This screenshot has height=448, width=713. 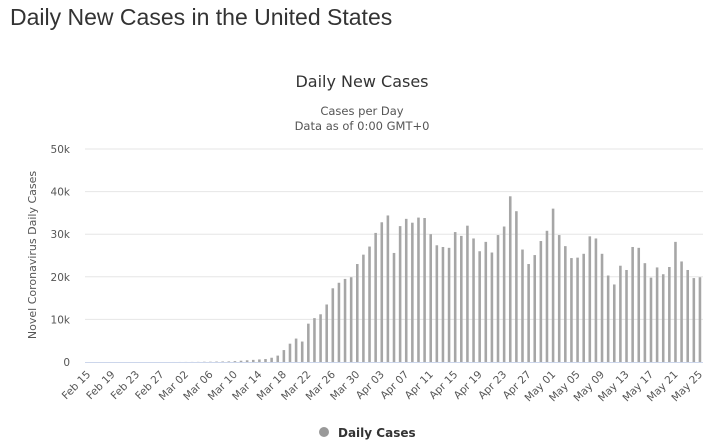 I want to click on bar: May 25: 19900, so click(x=700, y=319).